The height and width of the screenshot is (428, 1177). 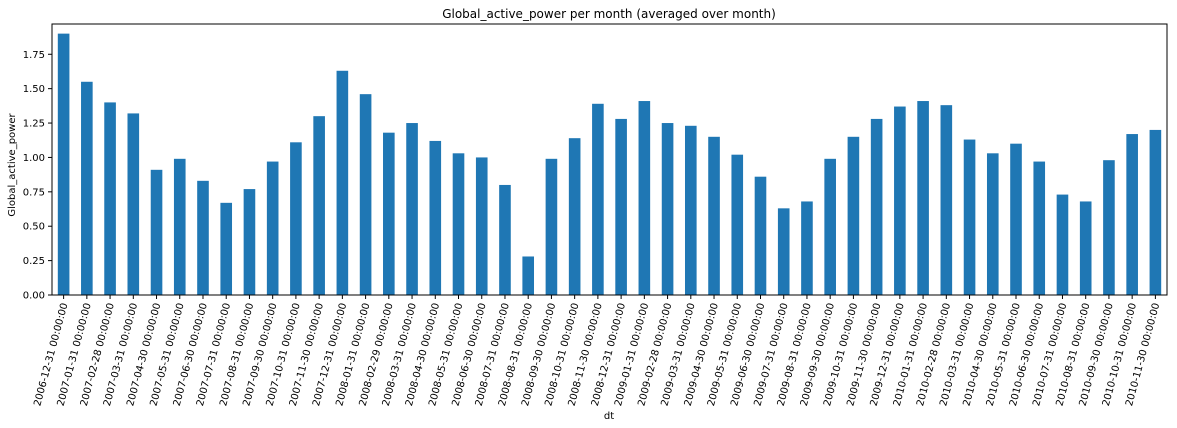 What do you see at coordinates (34, 296) in the screenshot?
I see `y-tick-label-0: 0.00` at bounding box center [34, 296].